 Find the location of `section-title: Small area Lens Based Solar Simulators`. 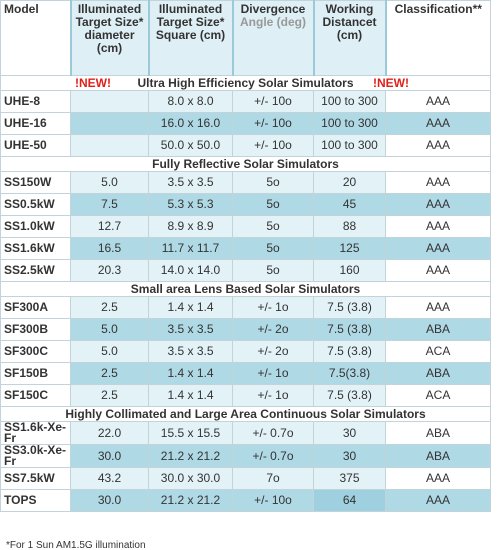

section-title: Small area Lens Based Solar Simulators is located at coordinates (245, 289).